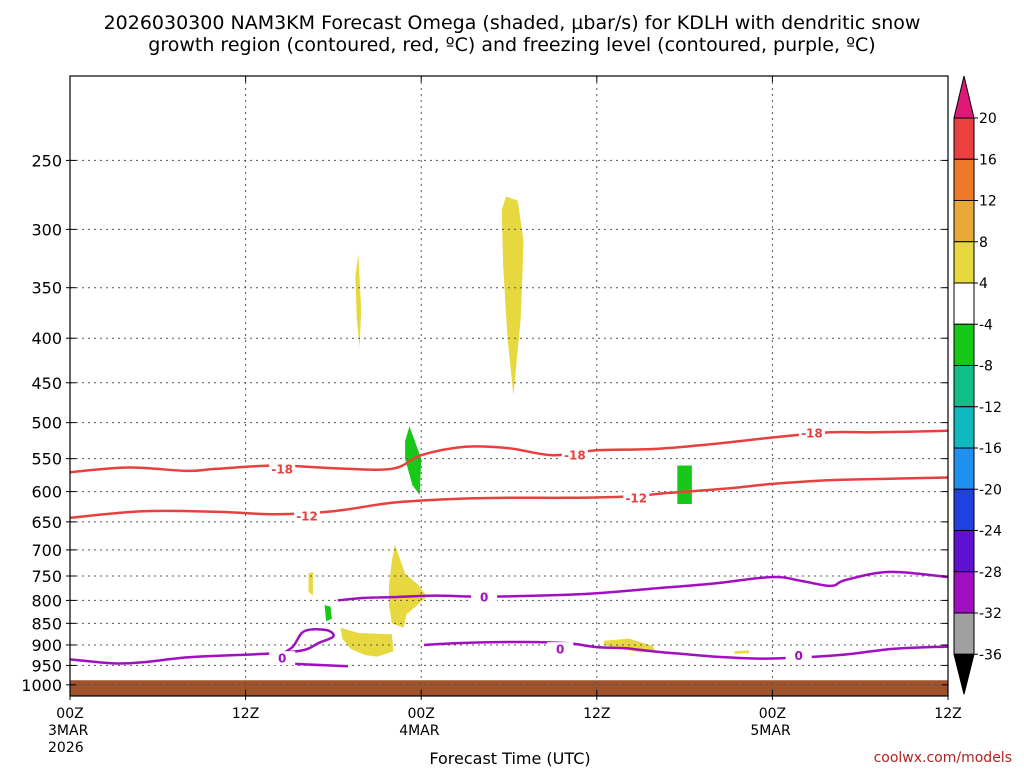 The height and width of the screenshot is (773, 1024). I want to click on colorbar-label-8: -16, so click(990, 449).